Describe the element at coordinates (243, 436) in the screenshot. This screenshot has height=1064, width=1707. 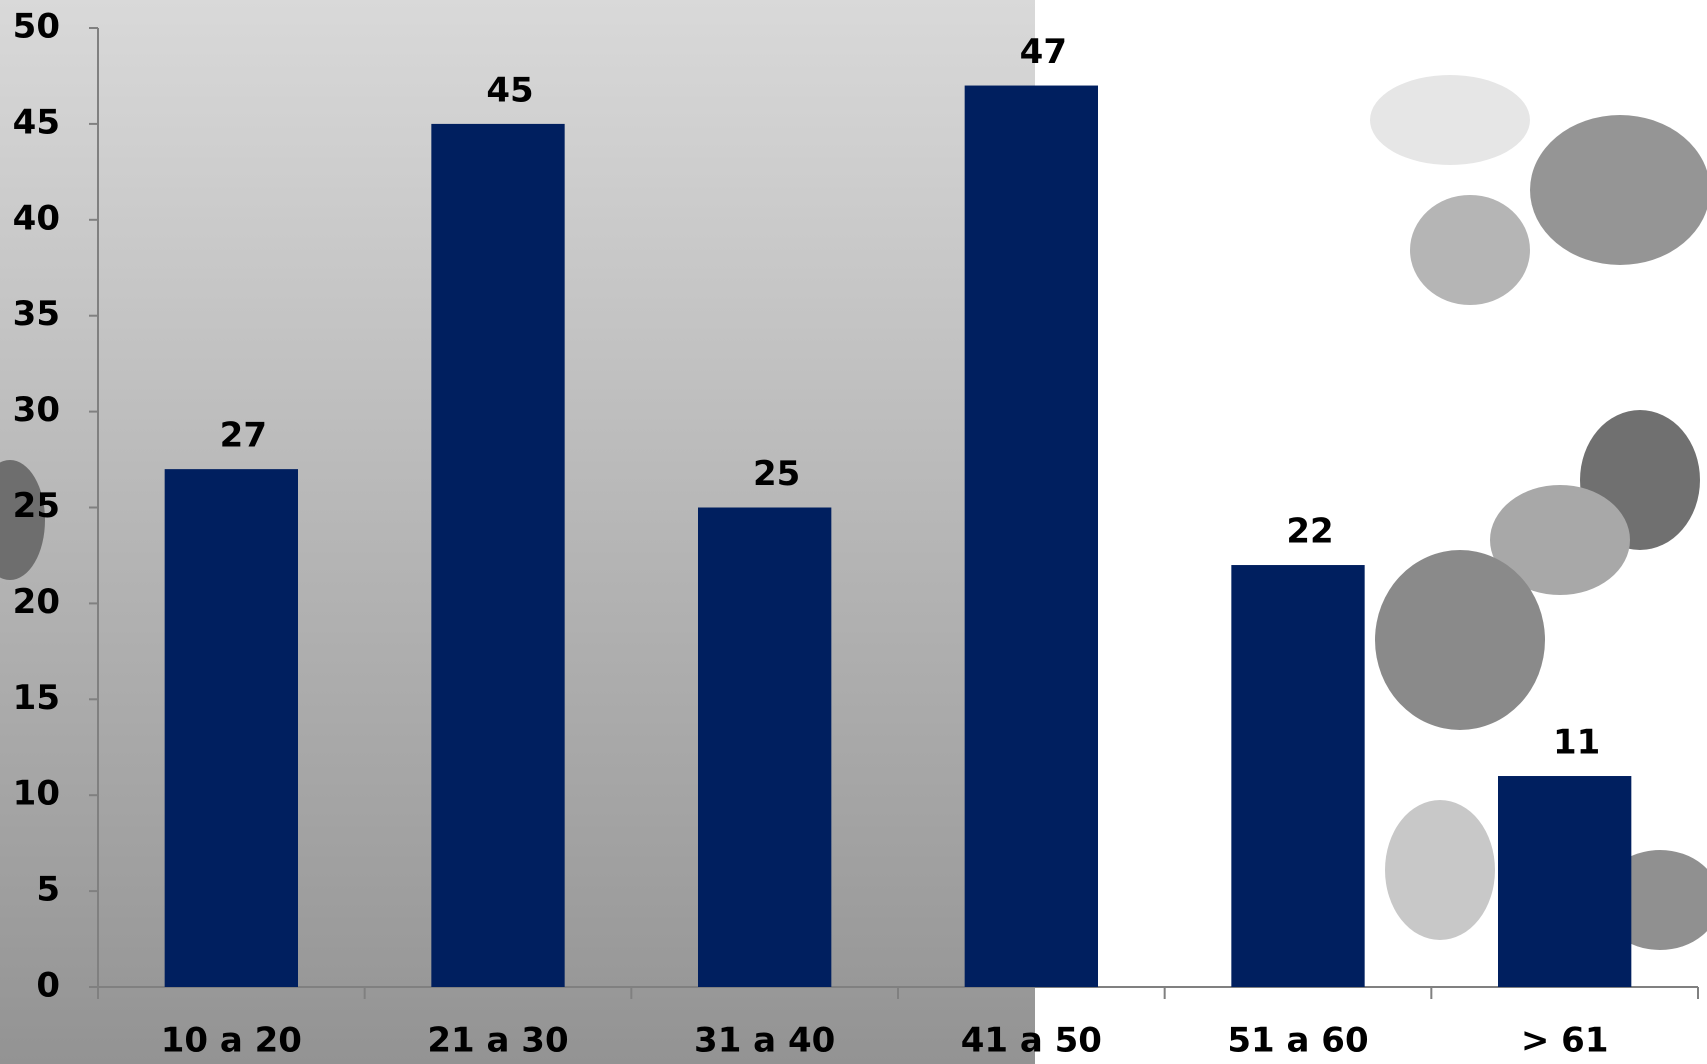
I see `value-label: 27` at that location.